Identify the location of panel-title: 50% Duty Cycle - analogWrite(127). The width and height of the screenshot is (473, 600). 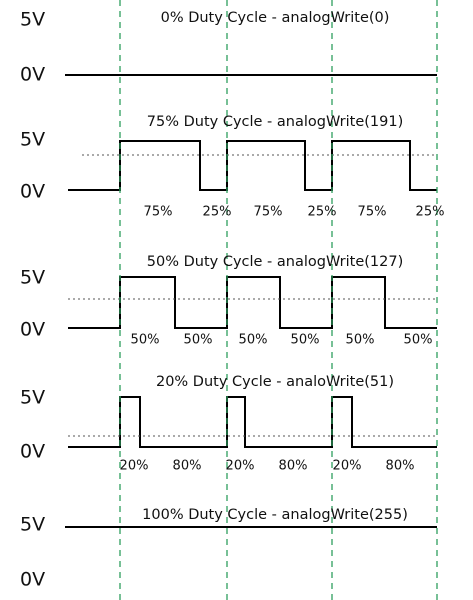
(275, 262).